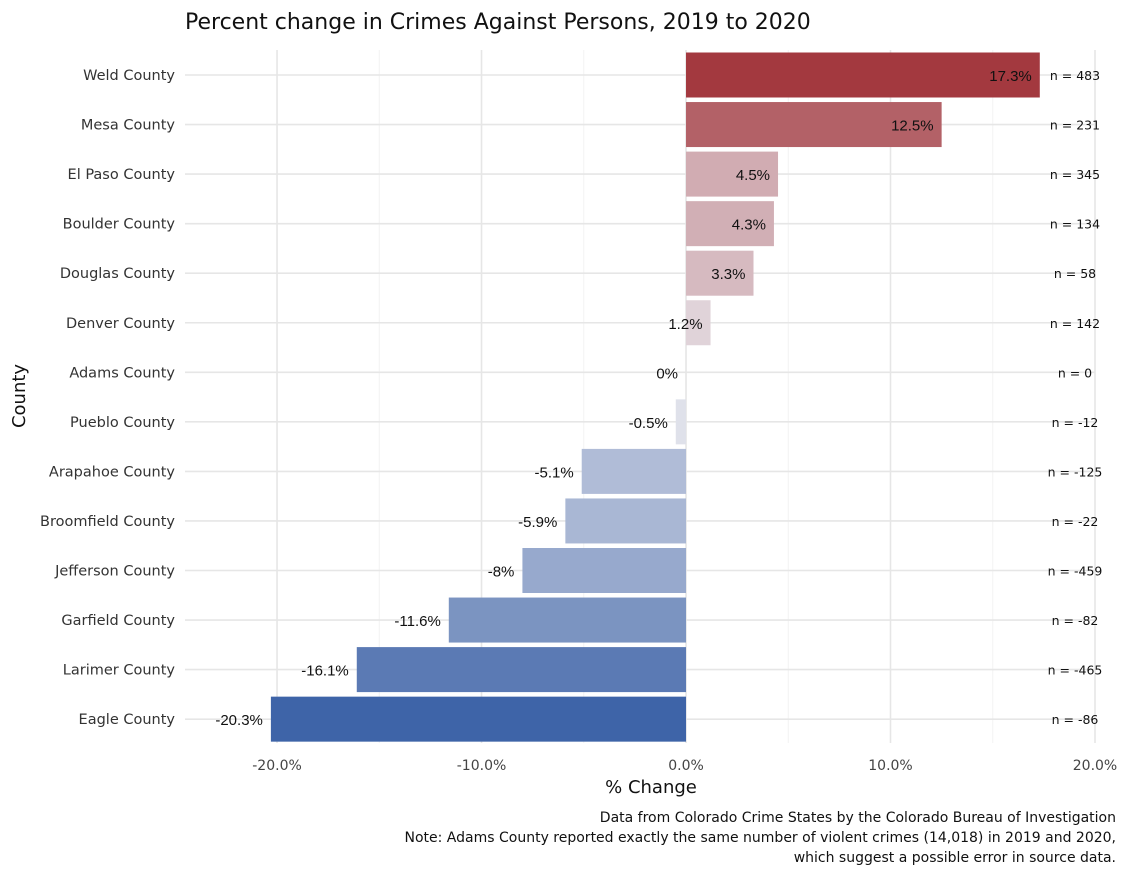 This screenshot has width=1128, height=874. Describe the element at coordinates (118, 274) in the screenshot. I see `category-label: Douglas County` at that location.